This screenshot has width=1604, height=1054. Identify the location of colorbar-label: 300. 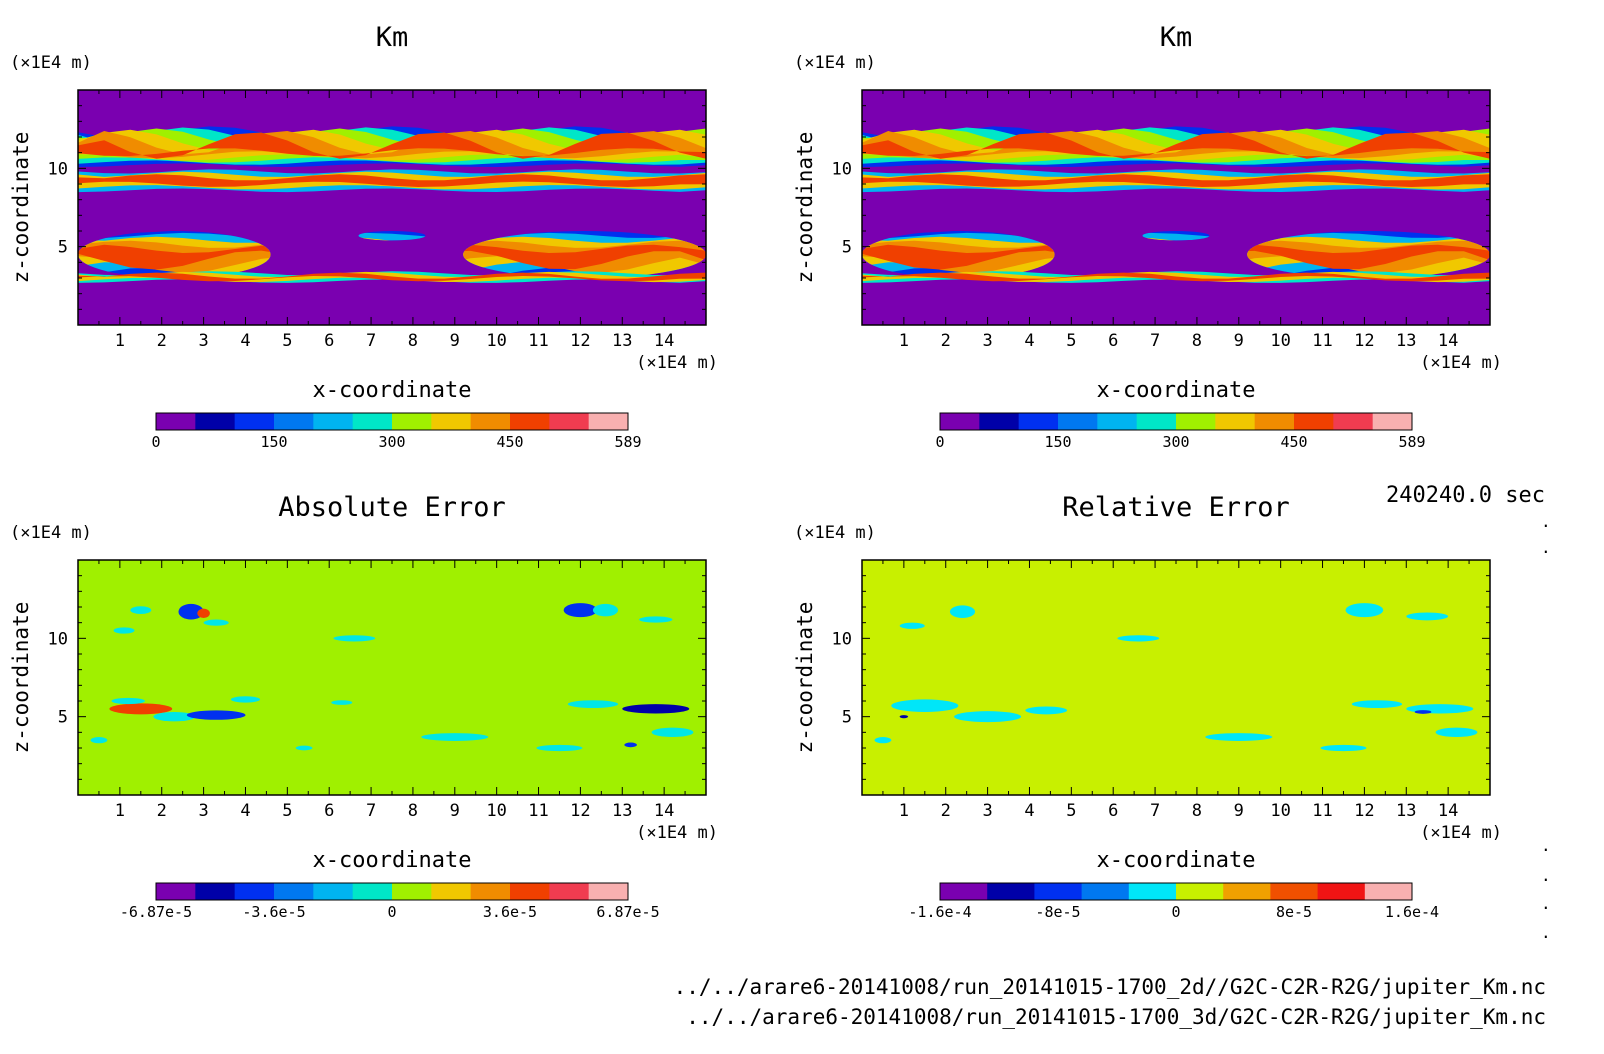
(391, 442).